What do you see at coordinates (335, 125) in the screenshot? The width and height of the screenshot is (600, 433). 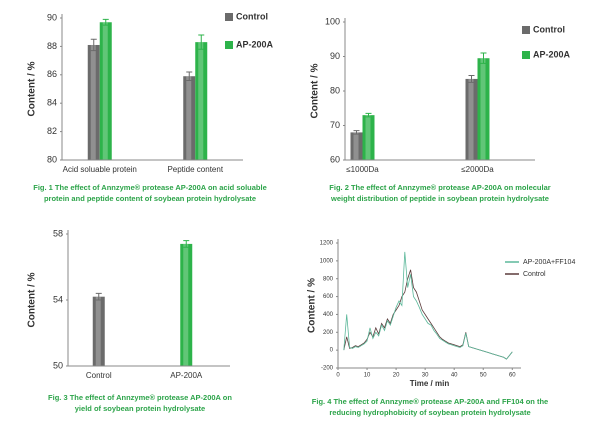 I see `y-tick-label: 70` at bounding box center [335, 125].